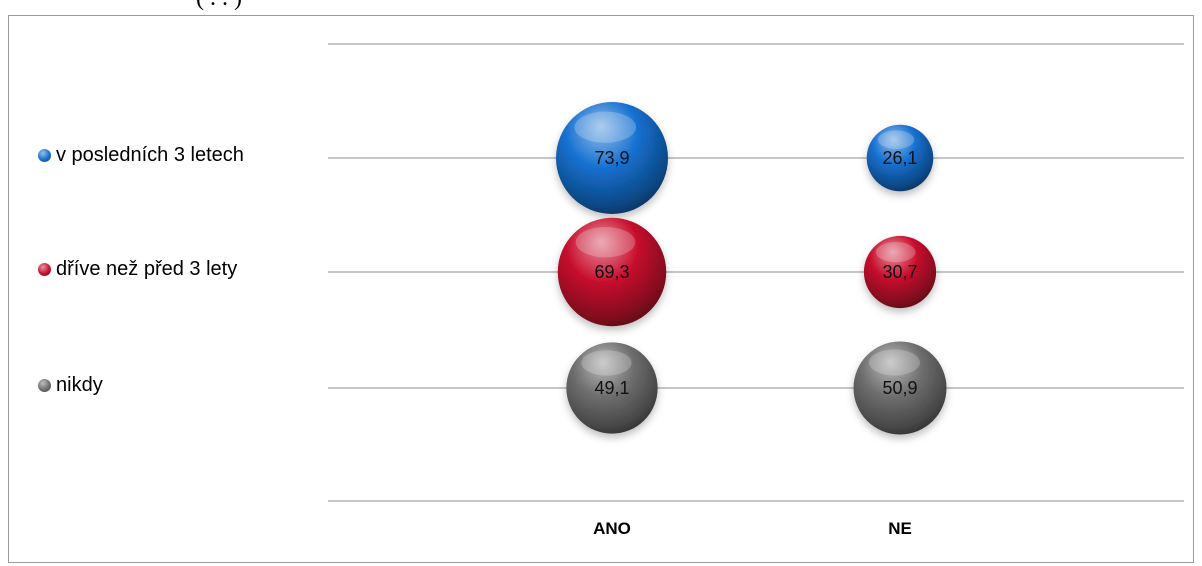 The width and height of the screenshot is (1202, 566). Describe the element at coordinates (219, 5) in the screenshot. I see `header-fragment: ( . . )` at that location.